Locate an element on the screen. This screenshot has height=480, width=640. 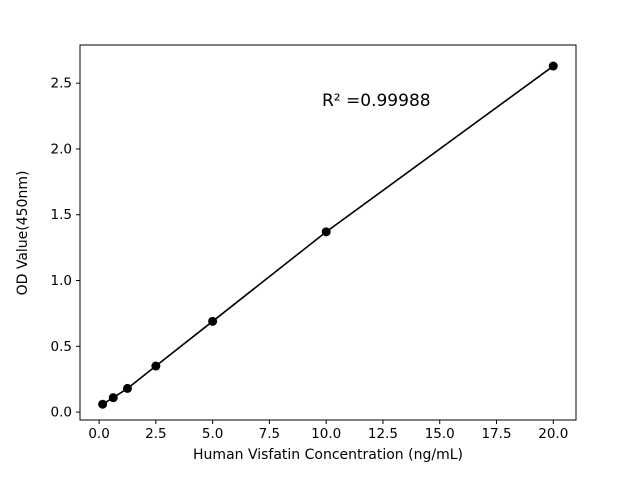
x-tick-label: 7.5 is located at coordinates (269, 434).